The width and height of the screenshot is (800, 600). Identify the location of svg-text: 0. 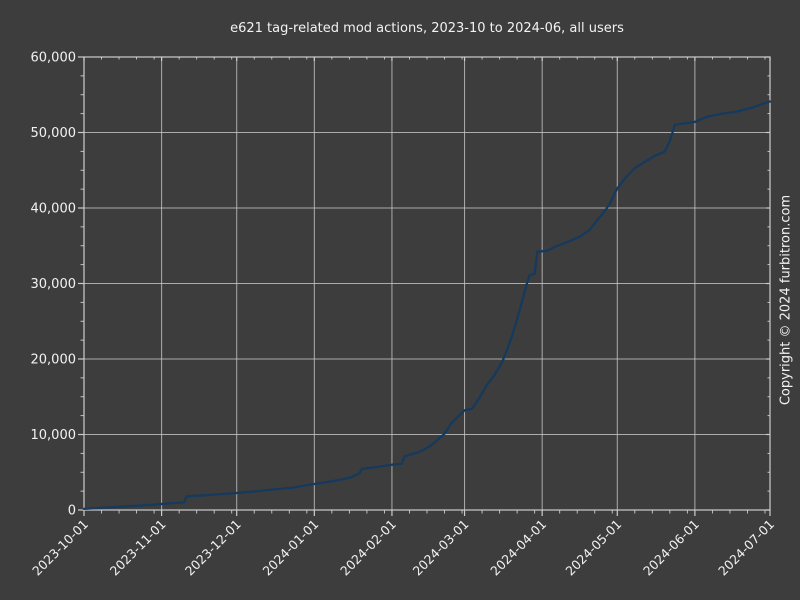
(72, 511).